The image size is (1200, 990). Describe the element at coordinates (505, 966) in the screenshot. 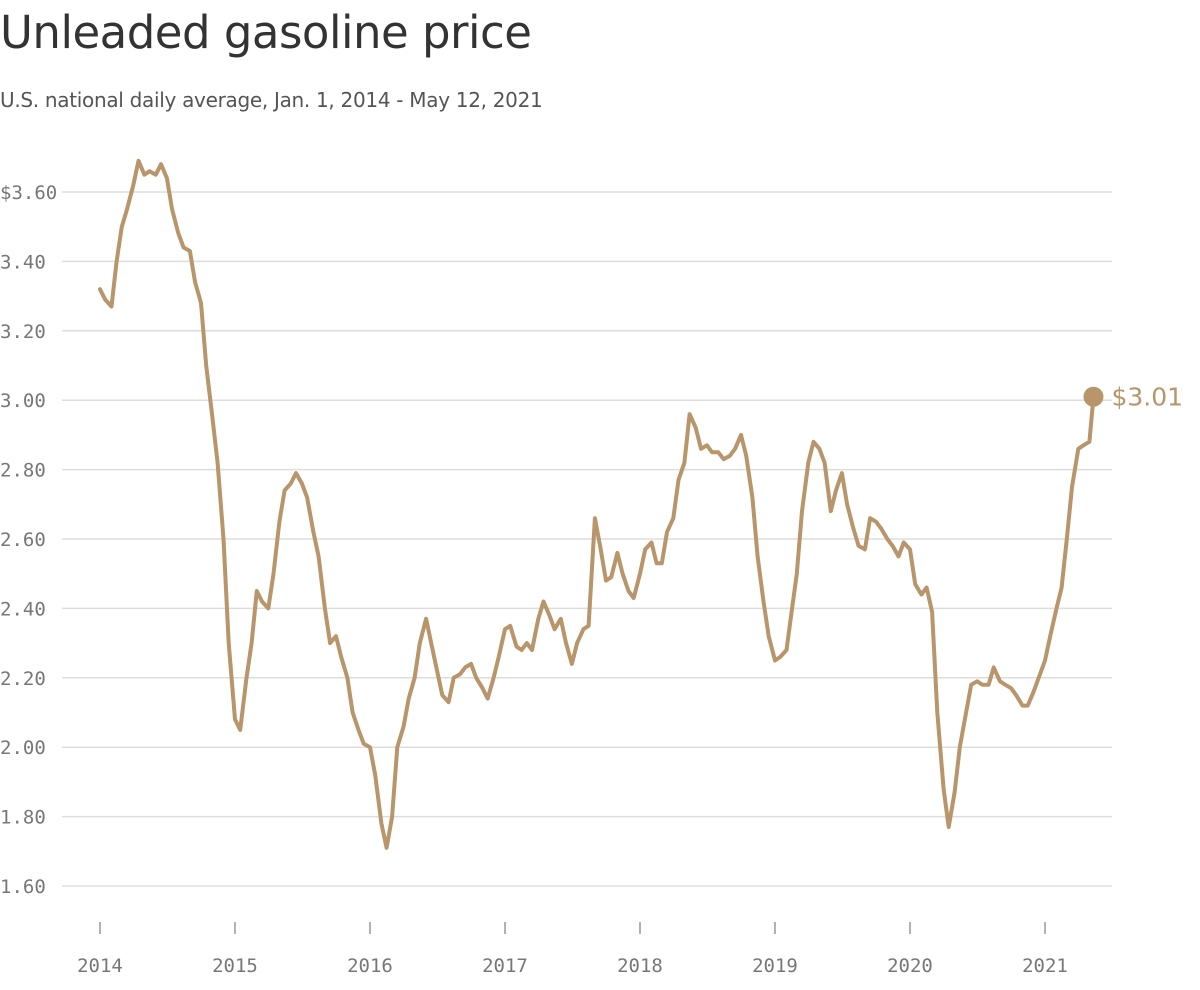

I see `x-tick-label: 2017` at that location.